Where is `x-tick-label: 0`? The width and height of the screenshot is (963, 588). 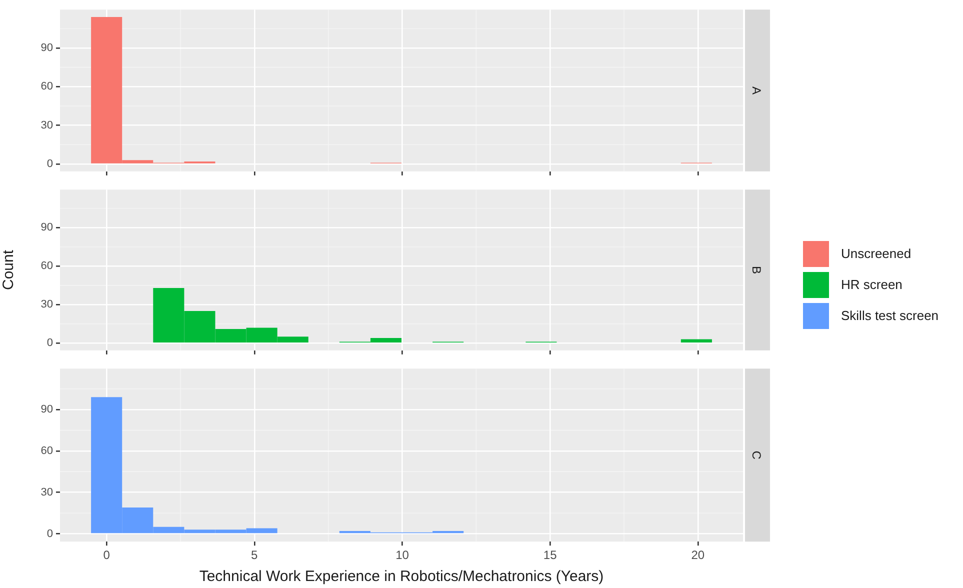
x-tick-label: 0 is located at coordinates (106, 555).